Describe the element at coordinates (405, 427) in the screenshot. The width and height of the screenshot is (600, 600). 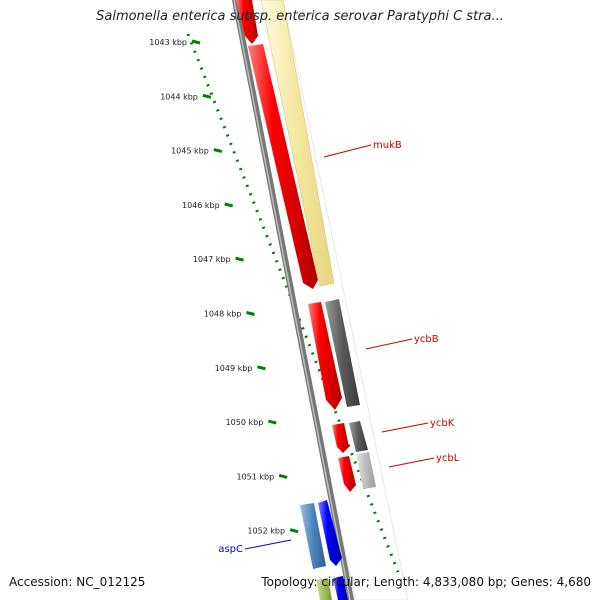
I see `leader-line-ycbK` at that location.